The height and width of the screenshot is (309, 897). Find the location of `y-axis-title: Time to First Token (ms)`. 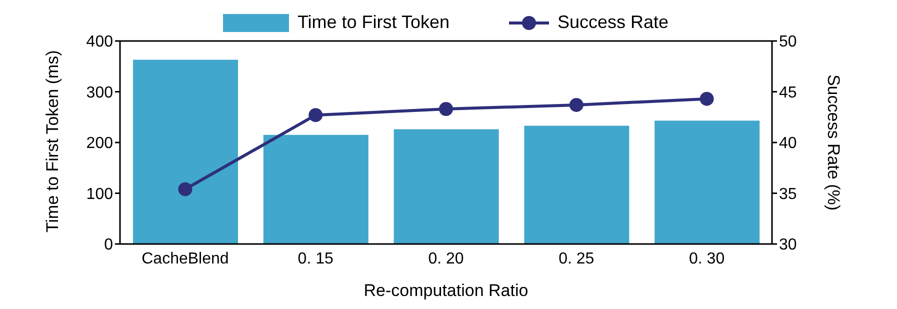

y-axis-title: Time to First Token (ms) is located at coordinates (52, 141).